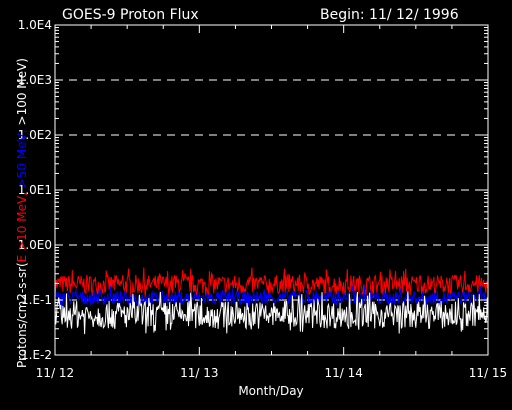  Describe the element at coordinates (35, 25) in the screenshot. I see `y-tick-label: 1.0E4` at that location.